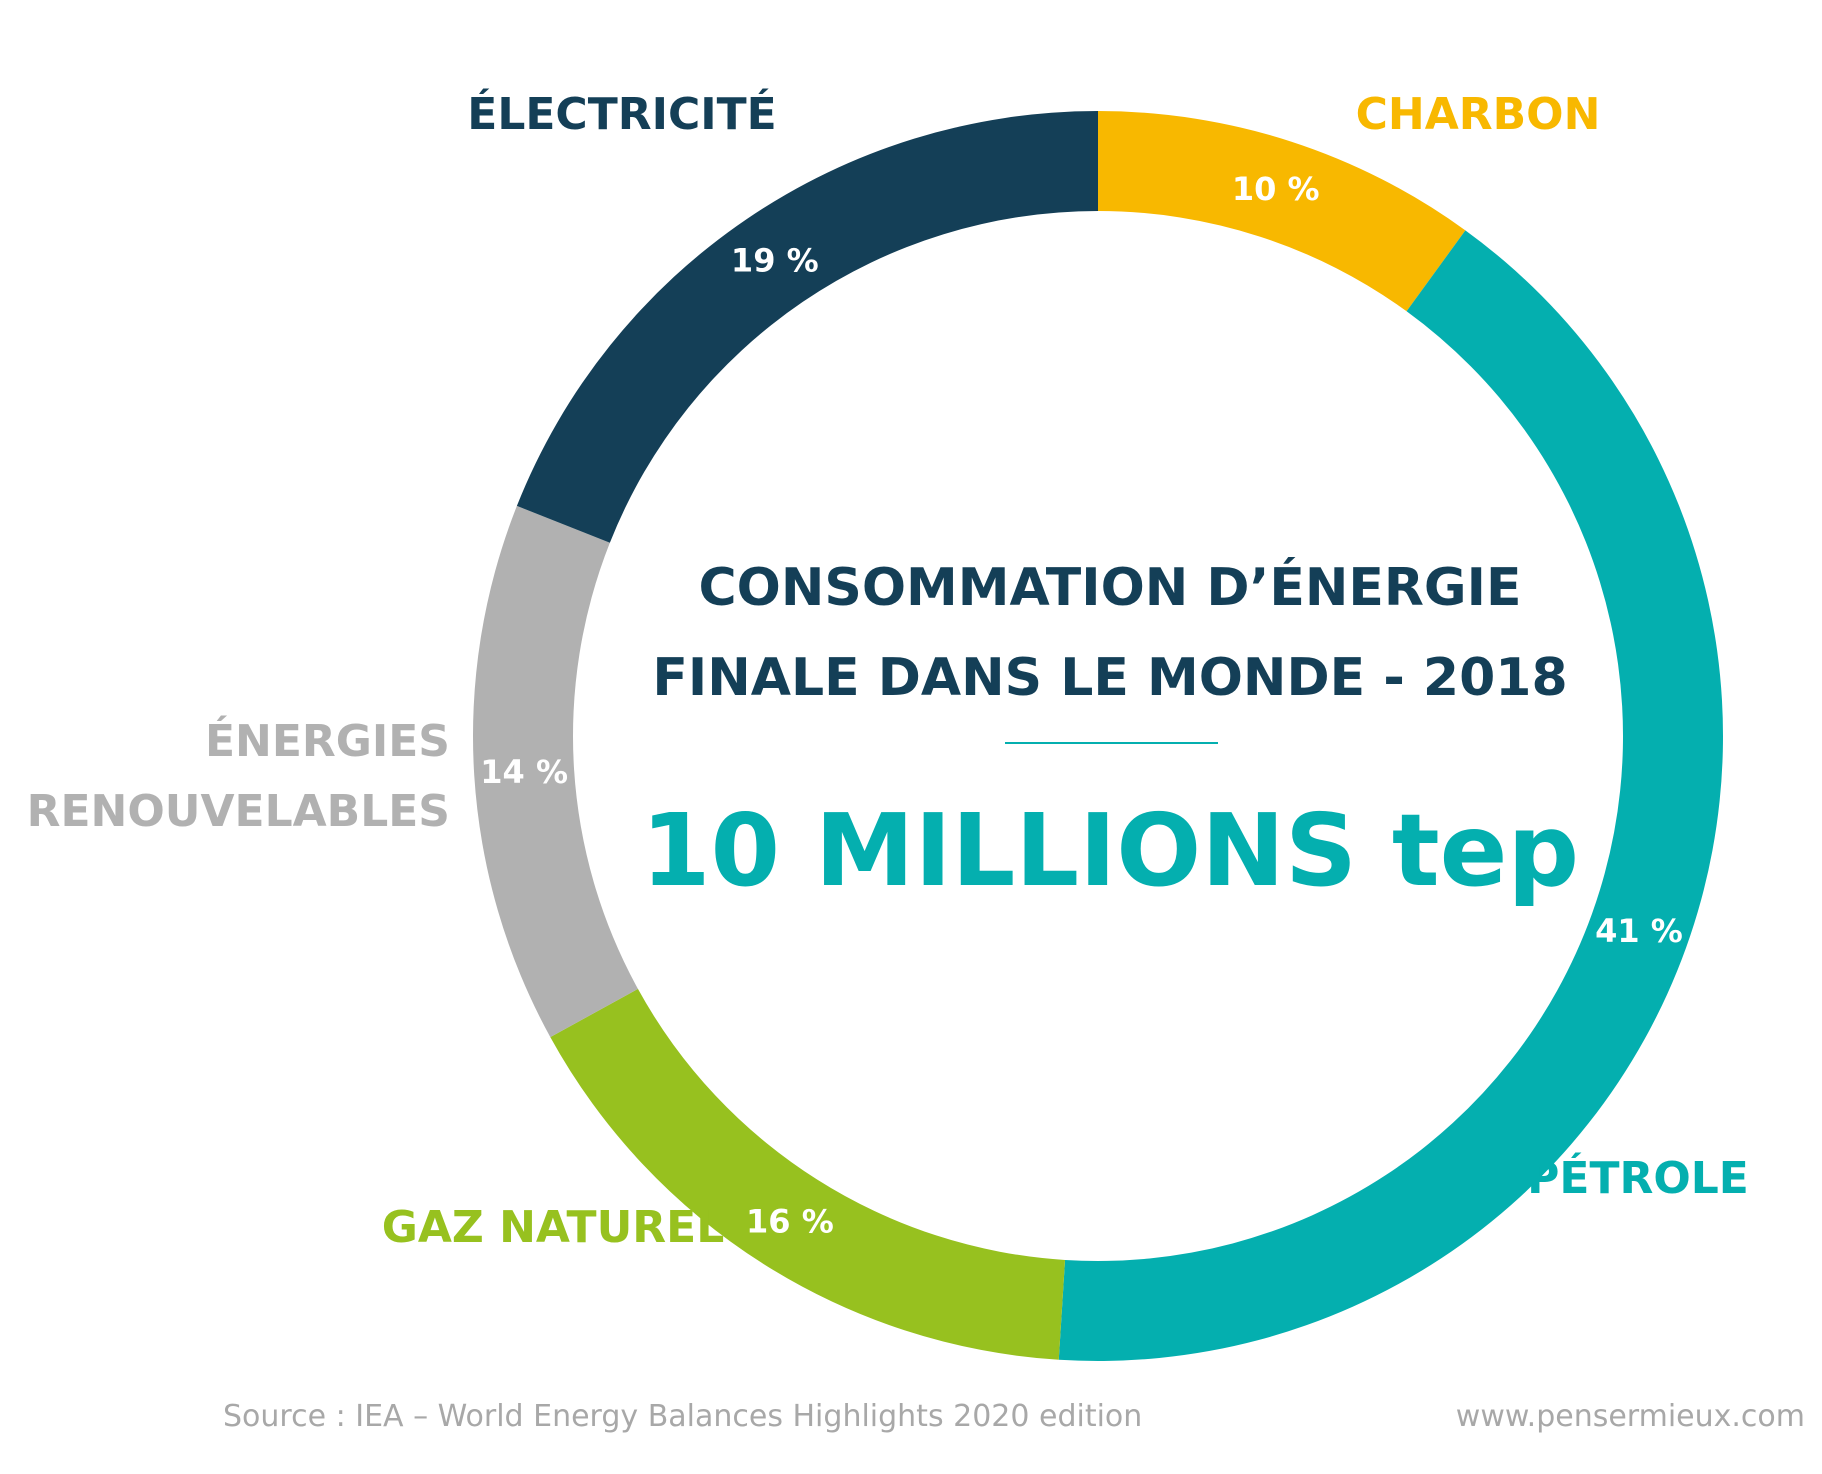 Image resolution: width=1822 pixels, height=1474 pixels. What do you see at coordinates (621, 113) in the screenshot?
I see `slice-label-electricite: ÉLECTRICITÉ` at bounding box center [621, 113].